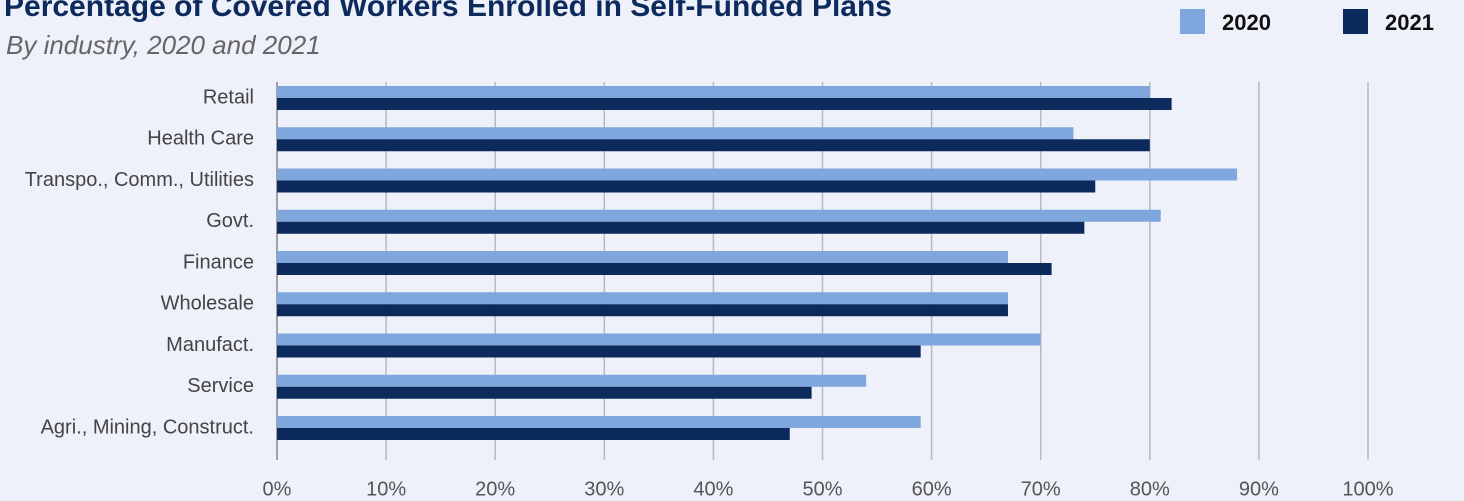 The height and width of the screenshot is (501, 1464). What do you see at coordinates (1409, 22) in the screenshot?
I see `legend-label: 2021` at bounding box center [1409, 22].